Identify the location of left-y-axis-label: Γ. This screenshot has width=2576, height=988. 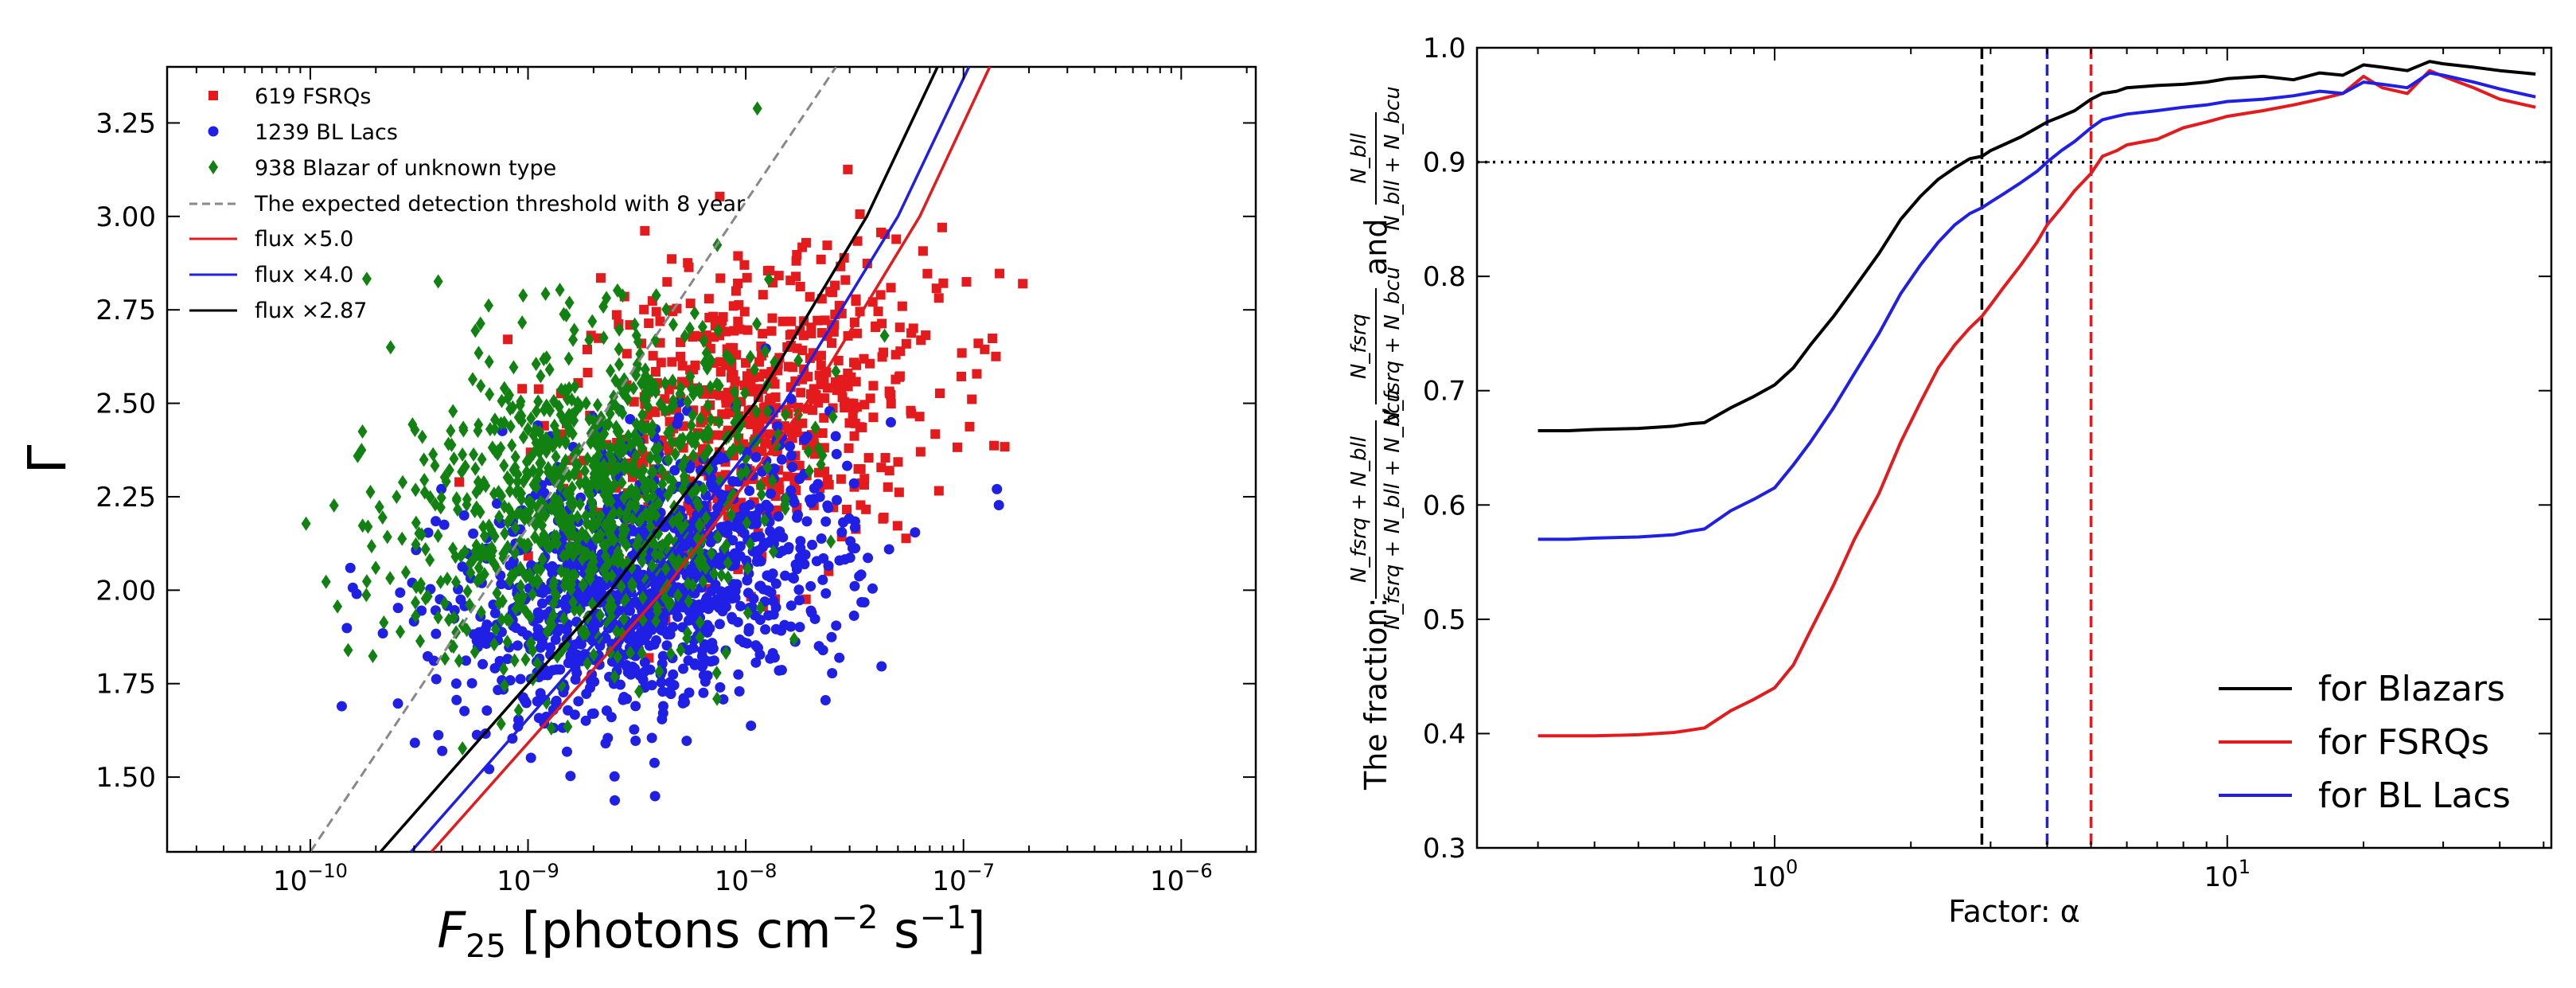
(47, 459).